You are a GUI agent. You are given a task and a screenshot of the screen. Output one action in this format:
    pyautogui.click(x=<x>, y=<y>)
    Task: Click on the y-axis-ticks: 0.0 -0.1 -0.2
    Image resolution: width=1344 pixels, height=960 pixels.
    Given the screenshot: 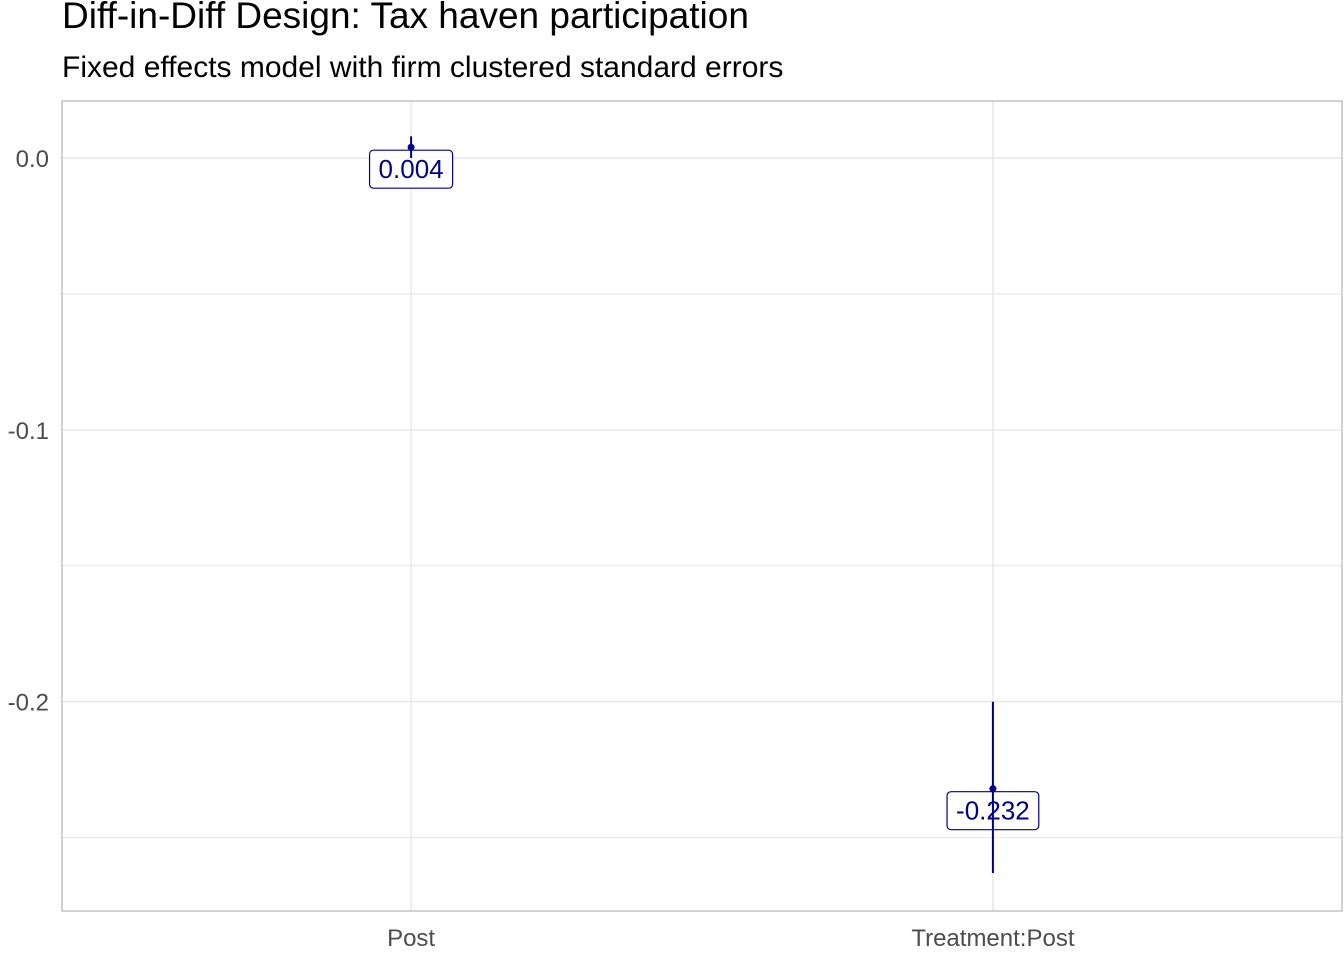 What is the action you would take?
    pyautogui.click(x=28, y=431)
    